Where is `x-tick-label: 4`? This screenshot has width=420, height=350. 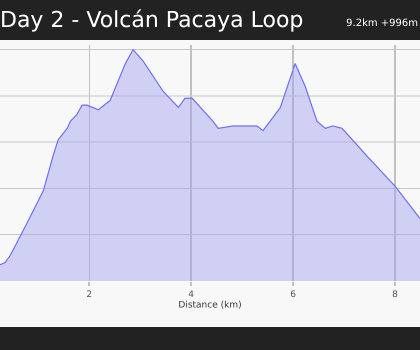
x-tick-label: 4 is located at coordinates (191, 295).